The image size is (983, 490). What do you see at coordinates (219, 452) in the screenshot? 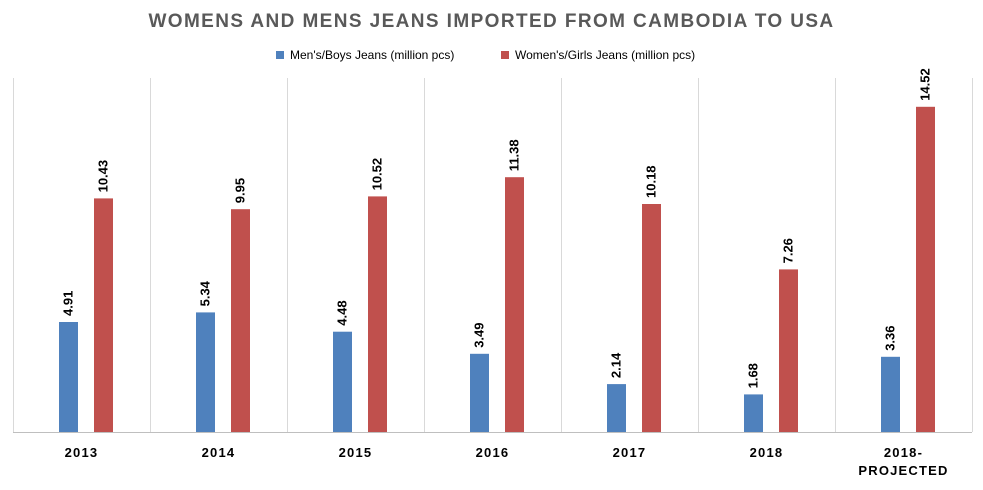
I see `x-tick-label: 2014` at bounding box center [219, 452].